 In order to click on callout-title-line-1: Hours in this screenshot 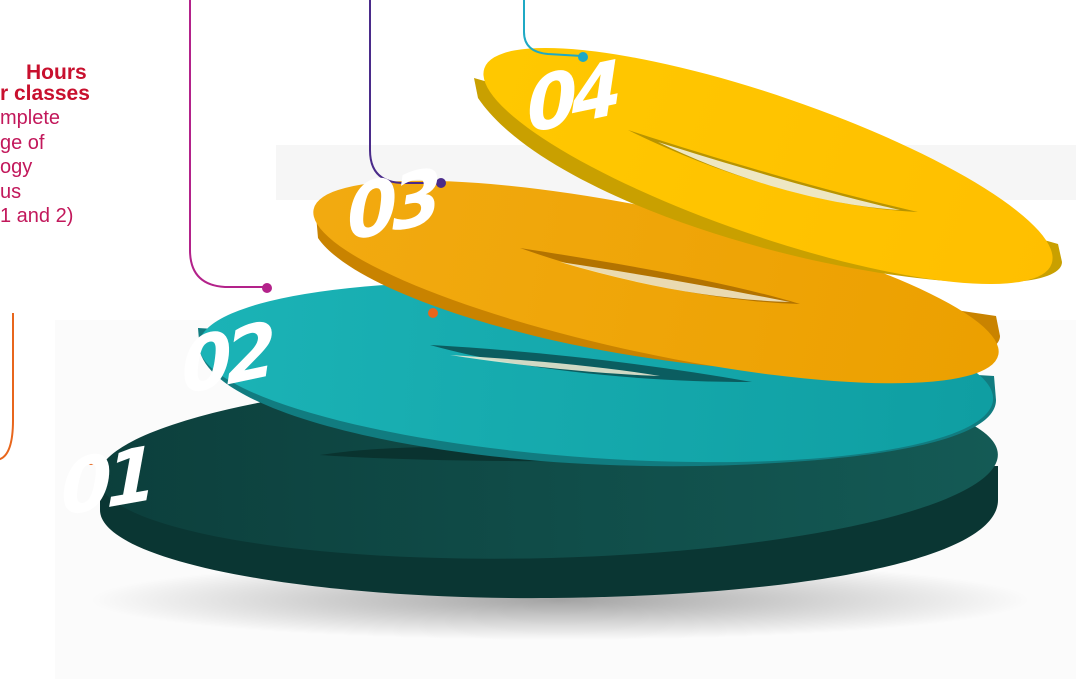, I will do `click(56, 72)`.